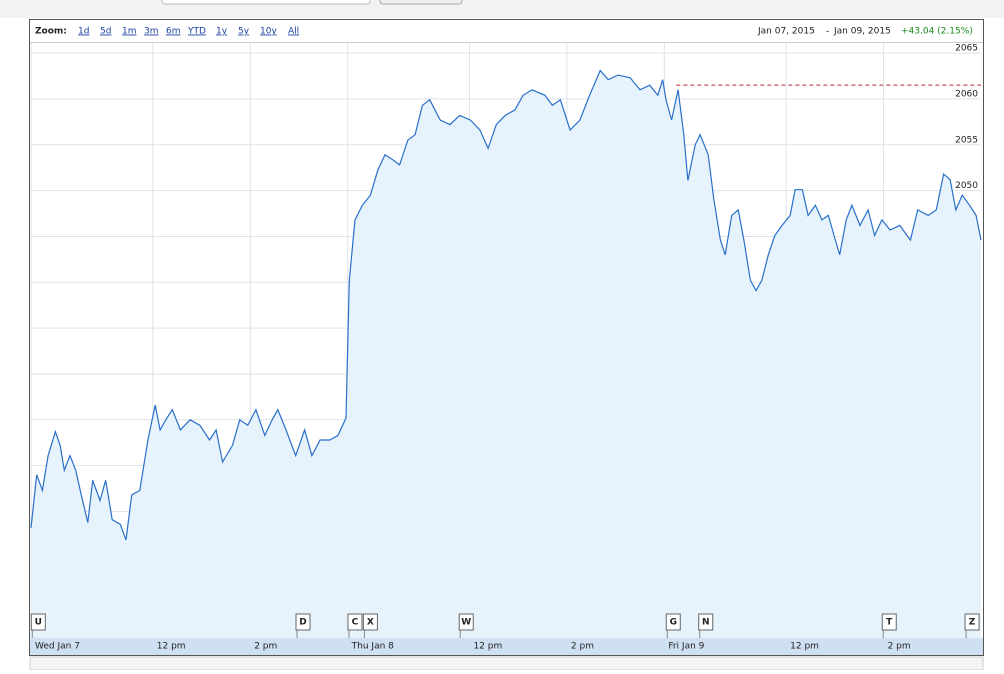 The height and width of the screenshot is (674, 1004). I want to click on y-tick-label: 2055, so click(966, 140).